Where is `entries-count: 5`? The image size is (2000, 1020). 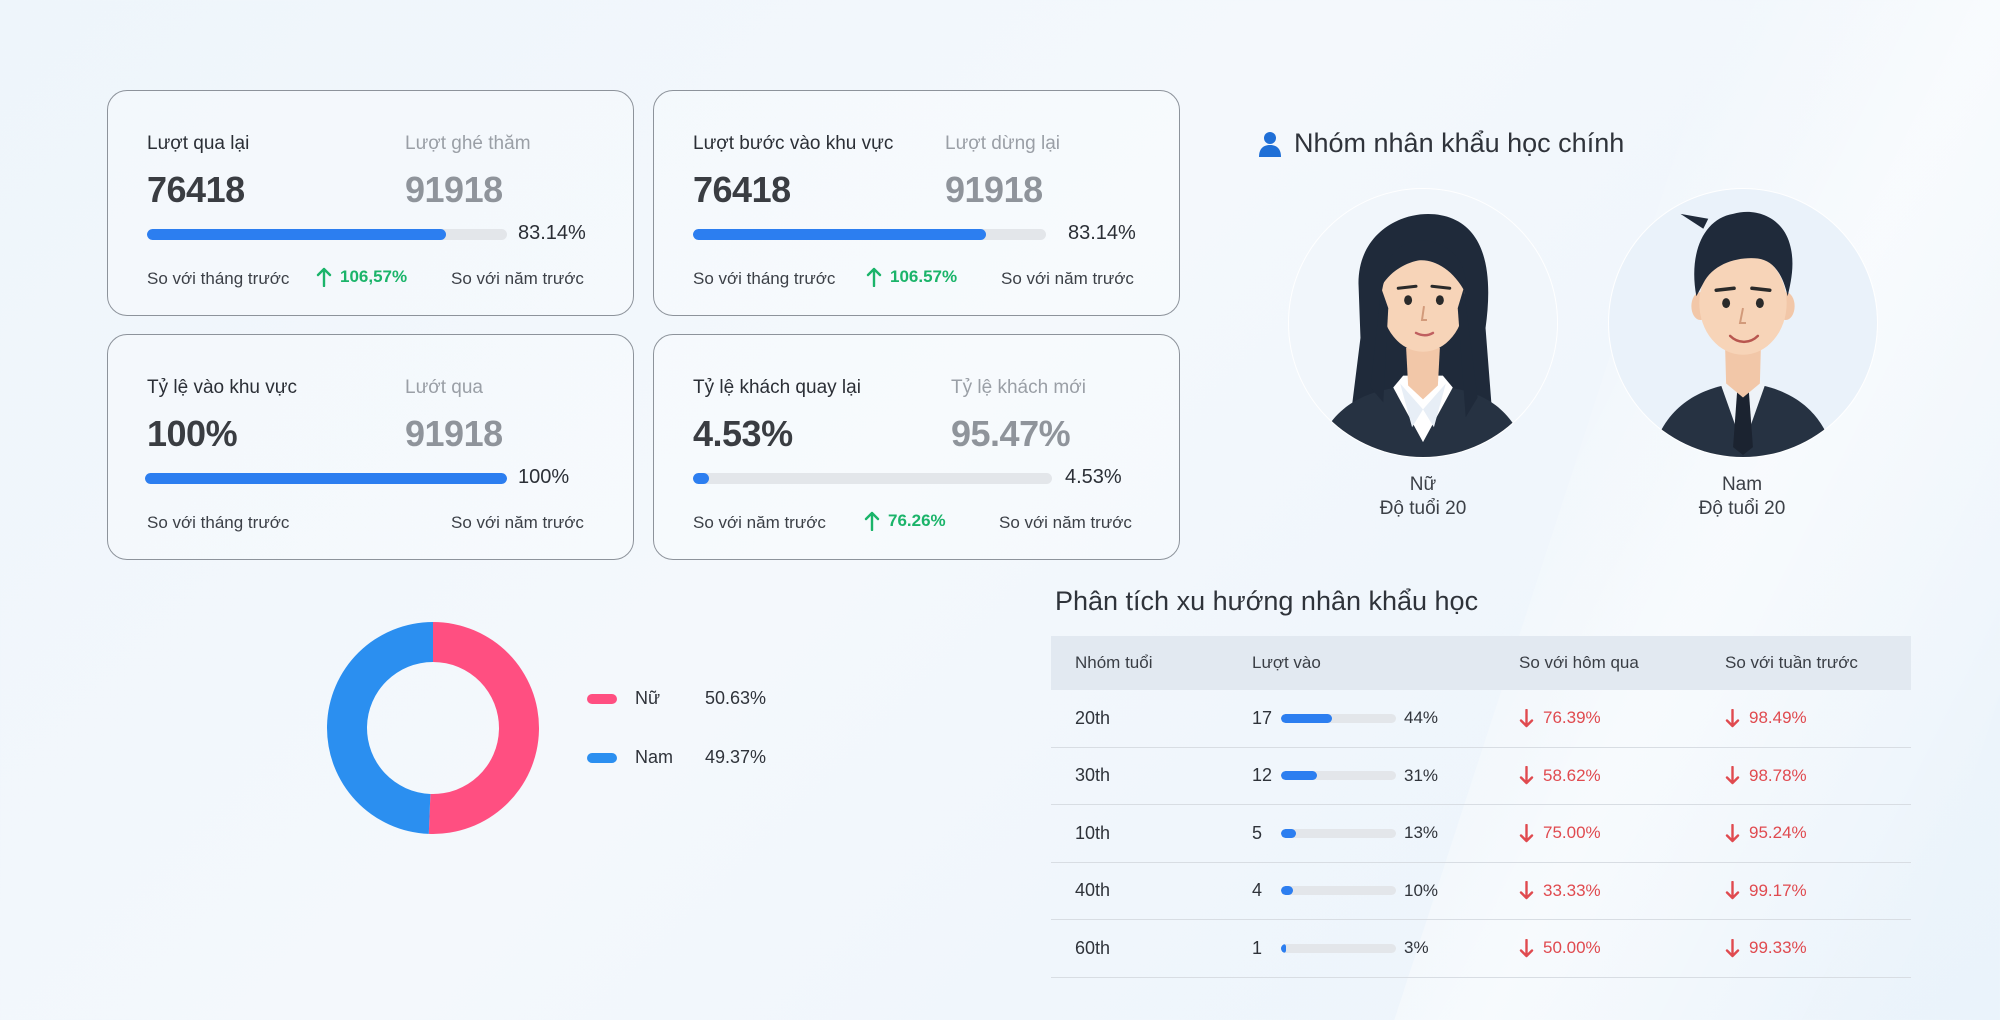
entries-count: 5 is located at coordinates (1257, 832).